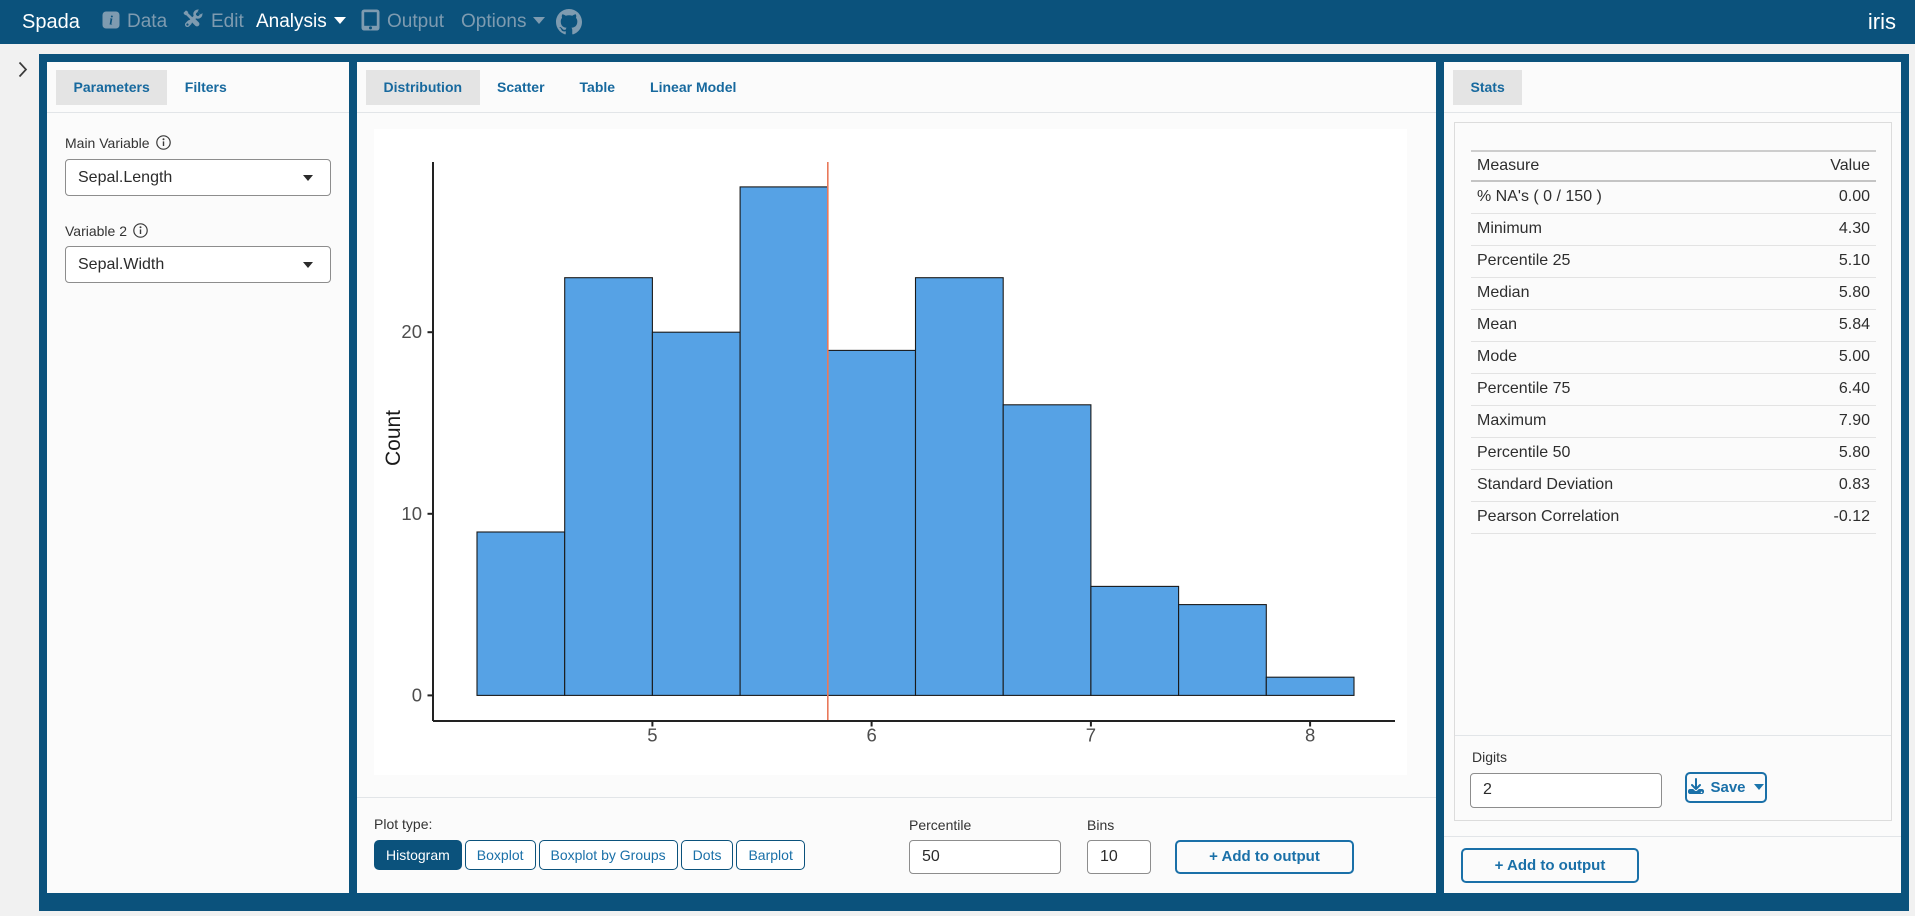  Describe the element at coordinates (1091, 735) in the screenshot. I see `svg-text: 7` at that location.